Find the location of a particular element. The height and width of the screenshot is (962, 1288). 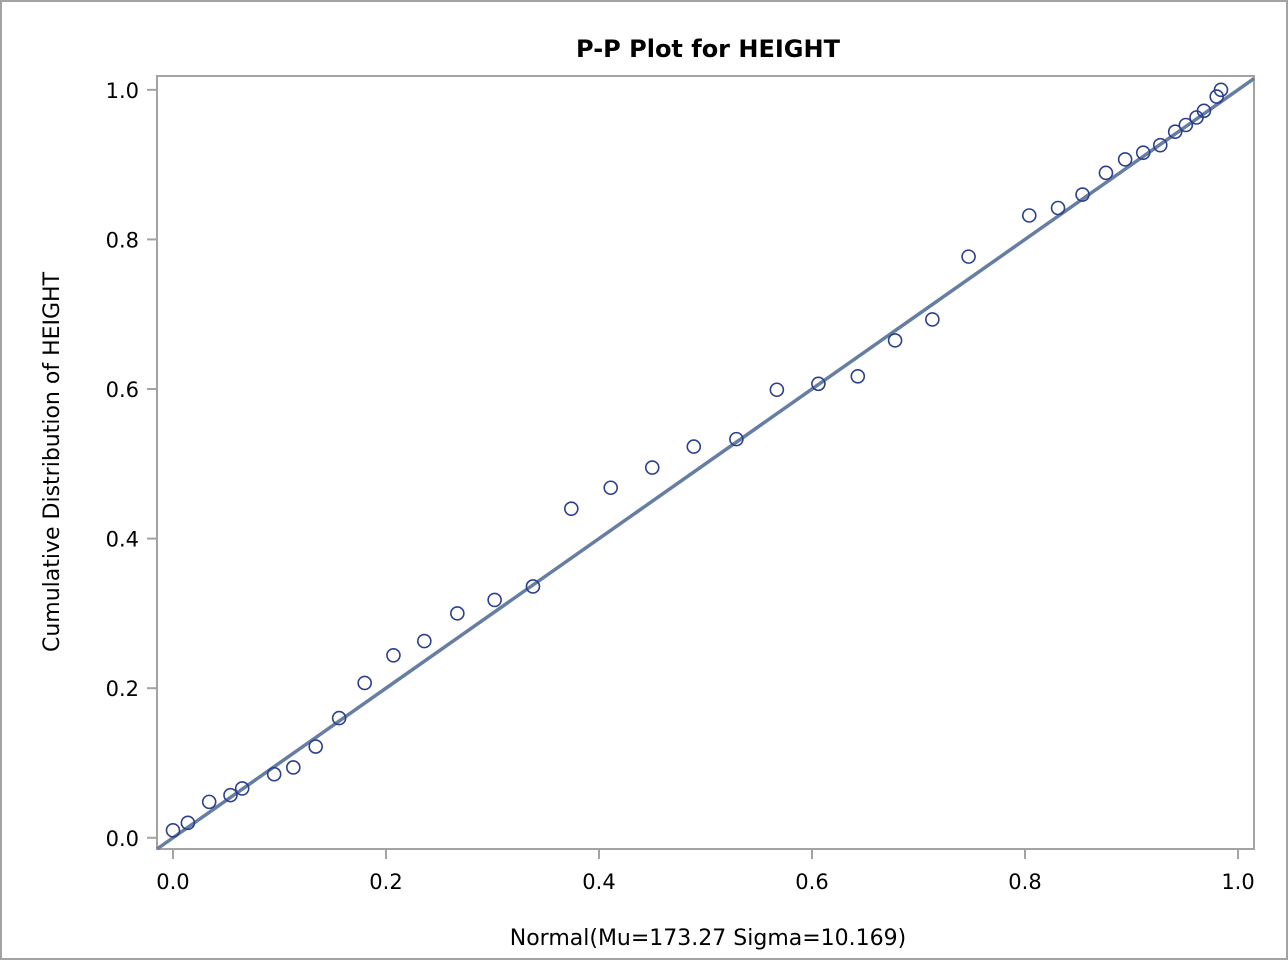

x-tick-label: 0.4 is located at coordinates (598, 882).